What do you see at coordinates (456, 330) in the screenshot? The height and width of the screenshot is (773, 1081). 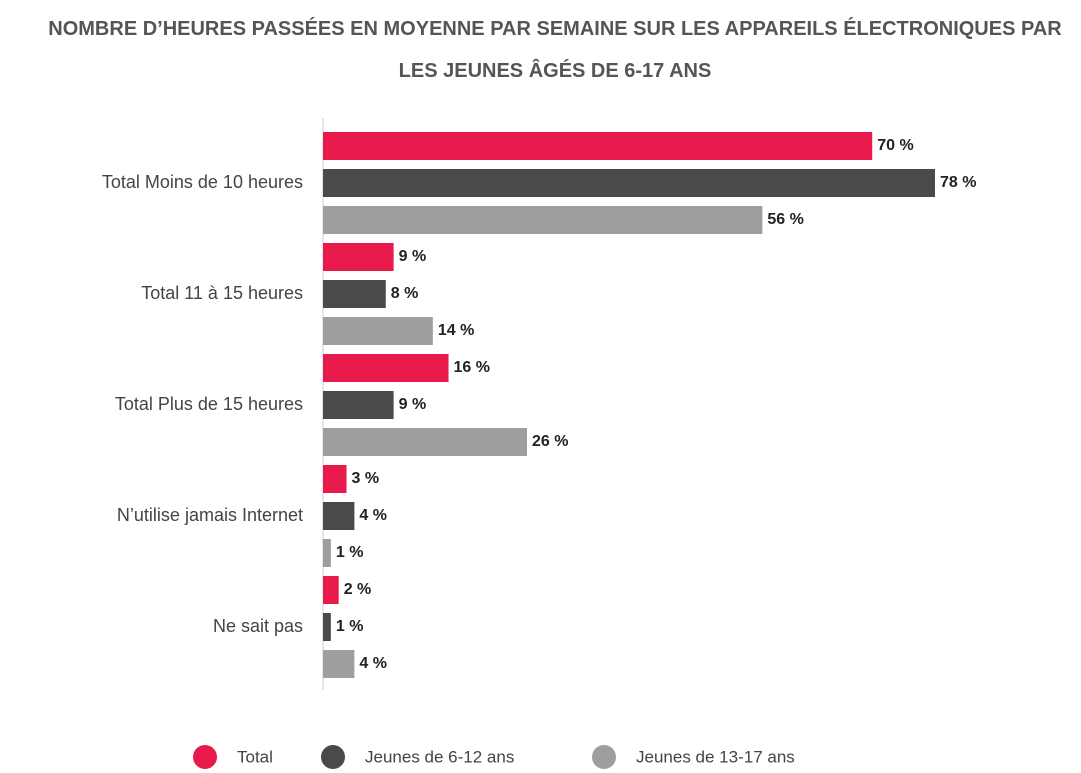 I see `value-label: 14 %` at bounding box center [456, 330].